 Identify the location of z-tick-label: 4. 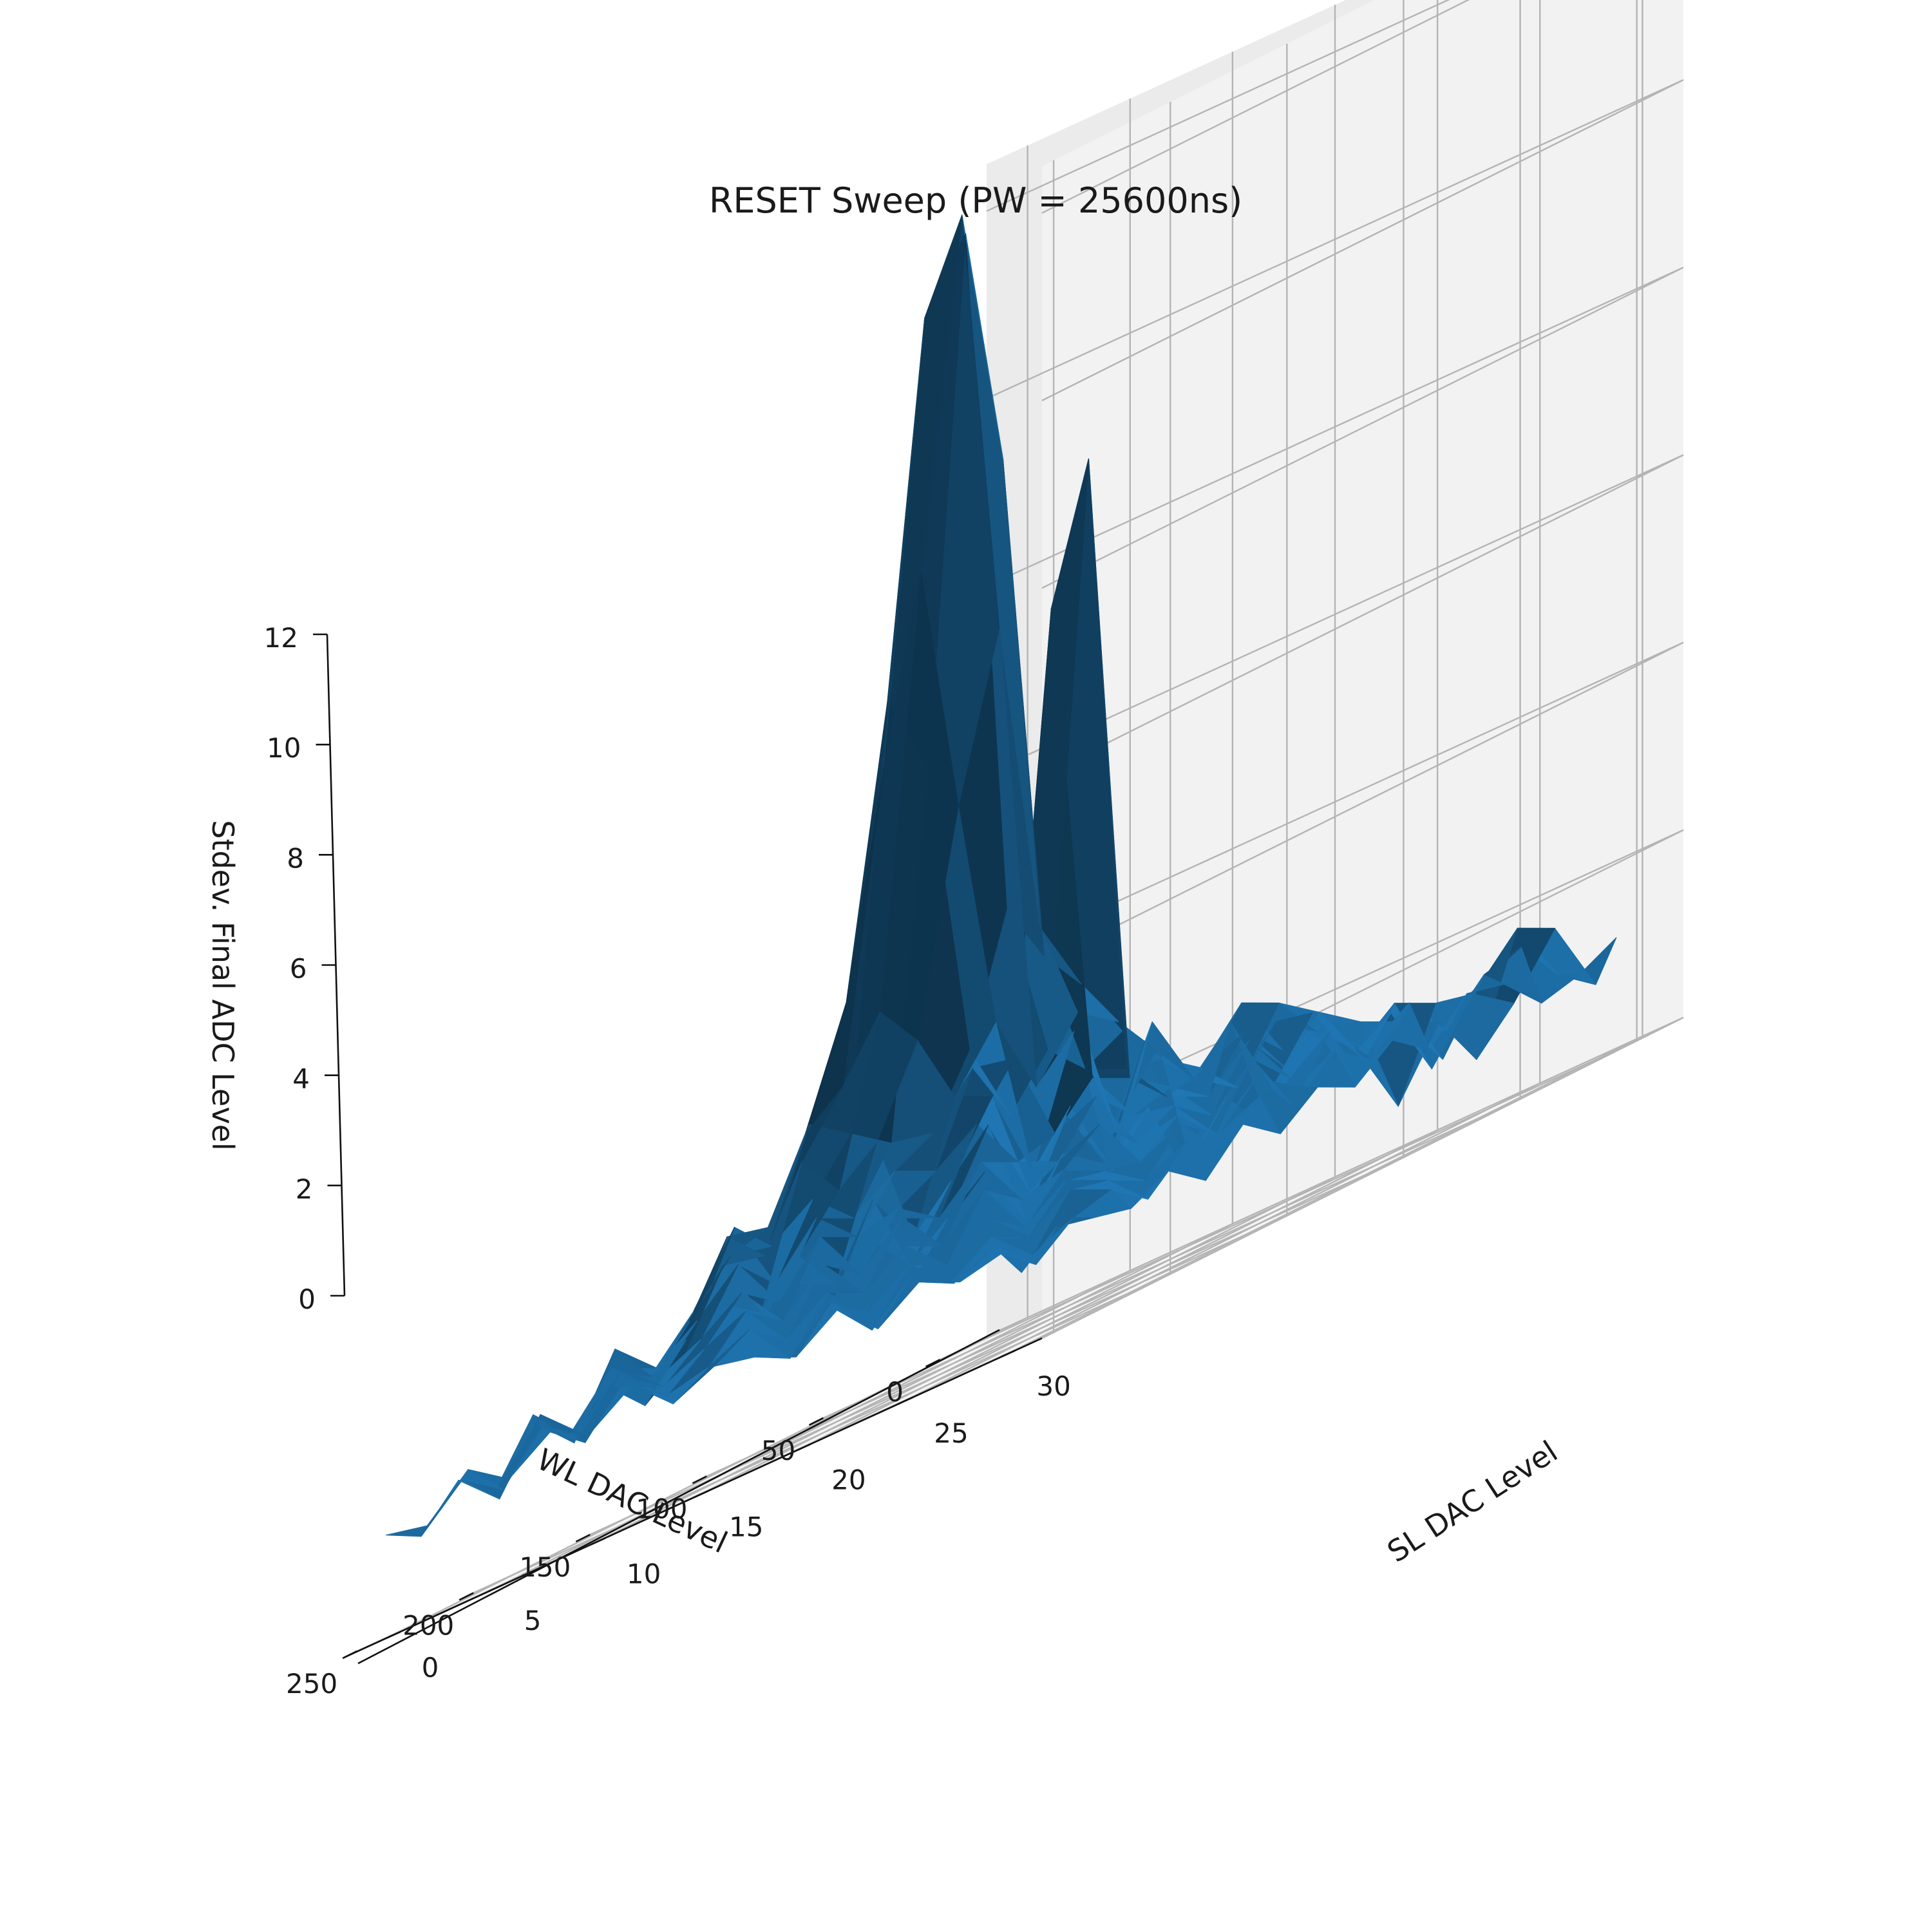
(301, 1079).